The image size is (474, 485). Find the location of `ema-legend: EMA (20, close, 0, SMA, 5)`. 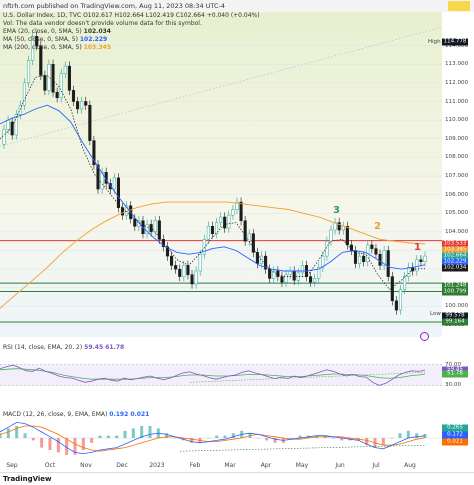

ema-legend: EMA (20, close, 0, SMA, 5) is located at coordinates (42, 31).